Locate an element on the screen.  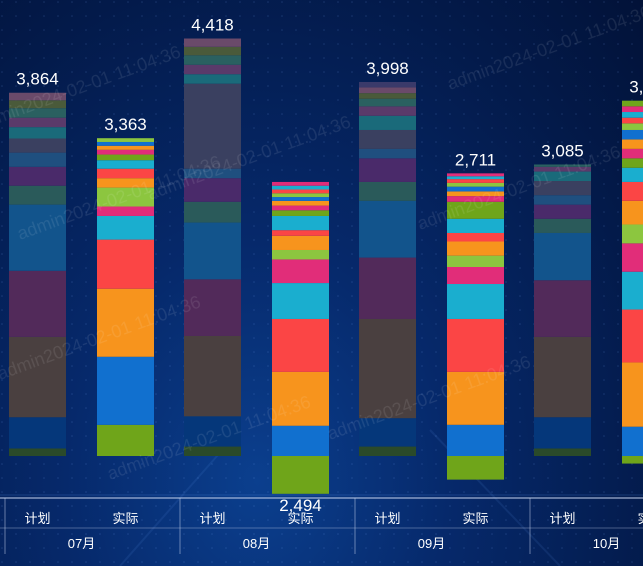
bar-stack-07月-实际 is located at coordinates (125, 297).